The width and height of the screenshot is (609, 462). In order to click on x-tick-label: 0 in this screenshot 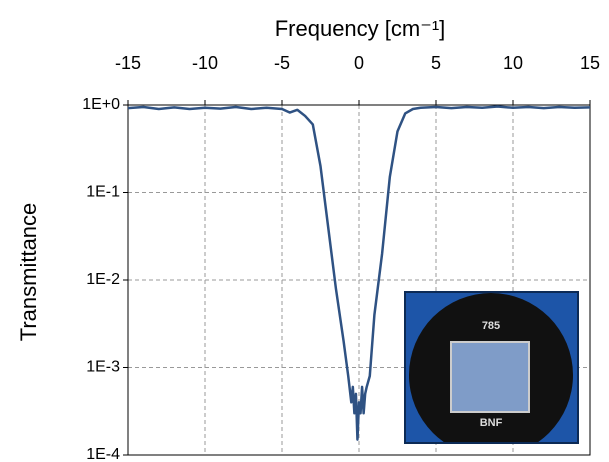, I will do `click(359, 63)`.